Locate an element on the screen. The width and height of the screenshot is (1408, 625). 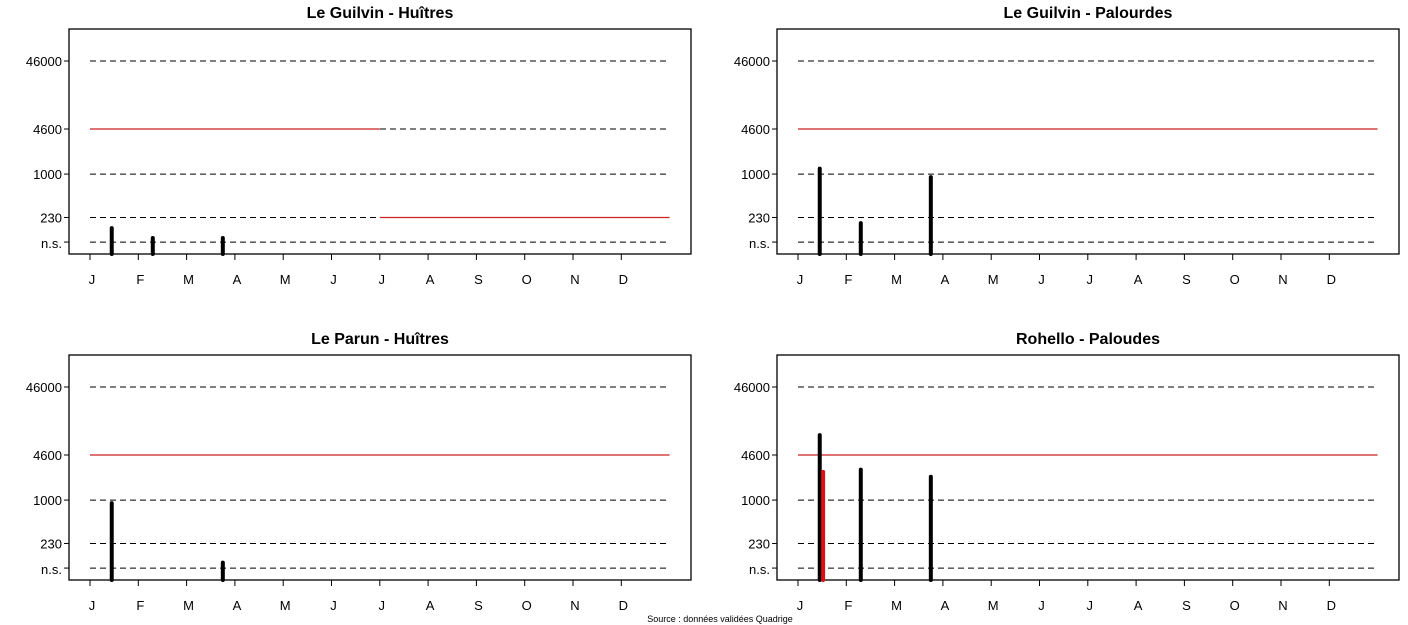
panel-title: Le Guilvin - Palourdes is located at coordinates (1088, 13).